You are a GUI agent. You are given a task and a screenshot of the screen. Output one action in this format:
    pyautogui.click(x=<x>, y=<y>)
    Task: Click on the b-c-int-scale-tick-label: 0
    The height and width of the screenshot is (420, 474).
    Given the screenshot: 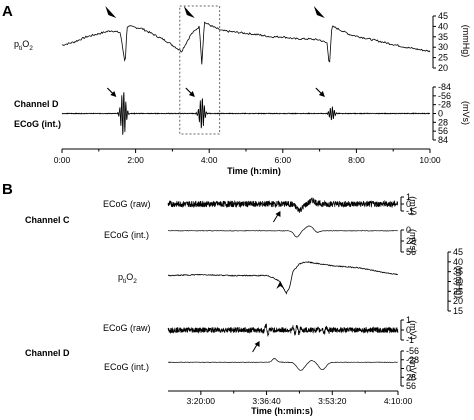 What is the action you would take?
    pyautogui.click(x=408, y=230)
    